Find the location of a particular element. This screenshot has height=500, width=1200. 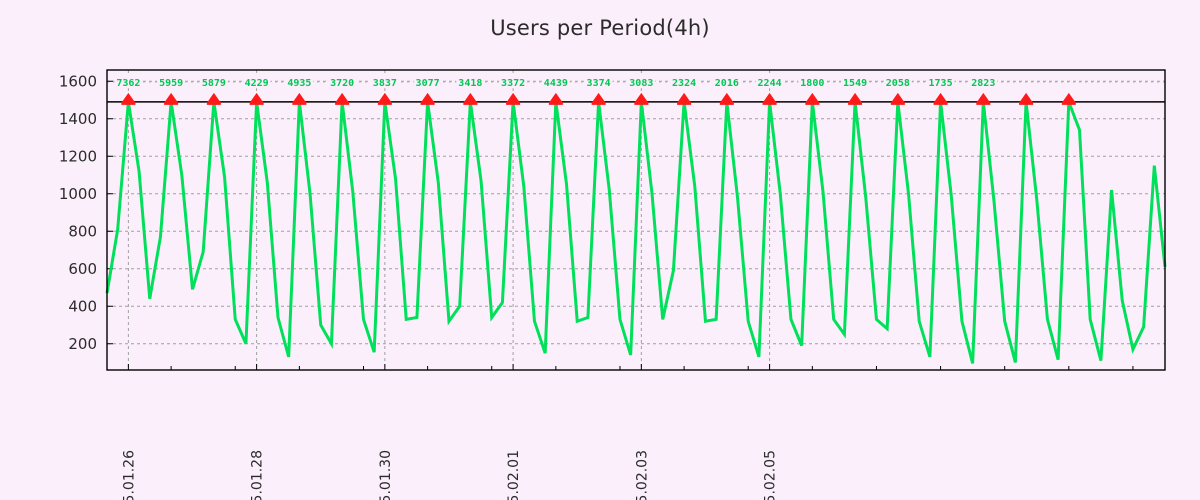

x-axis-tick-label: 2025.01.30 is located at coordinates (386, 475).